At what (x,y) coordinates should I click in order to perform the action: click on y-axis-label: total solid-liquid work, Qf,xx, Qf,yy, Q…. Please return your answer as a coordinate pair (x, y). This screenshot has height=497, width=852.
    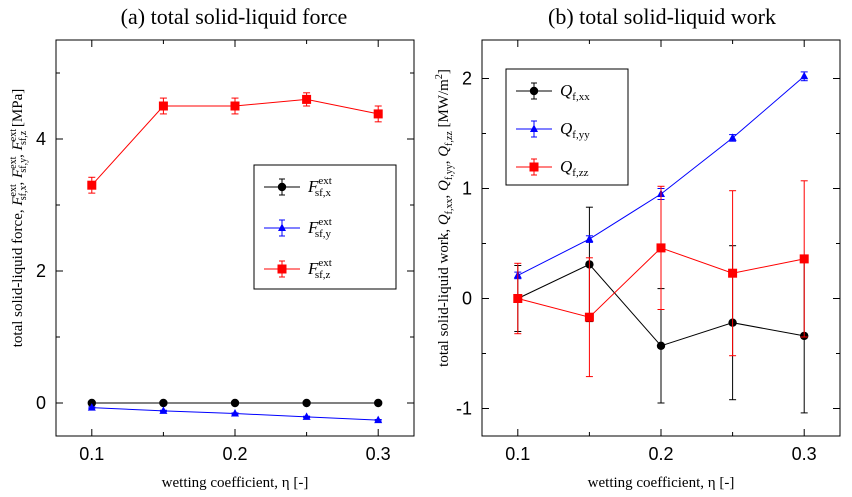
    Looking at the image, I should click on (444, 218).